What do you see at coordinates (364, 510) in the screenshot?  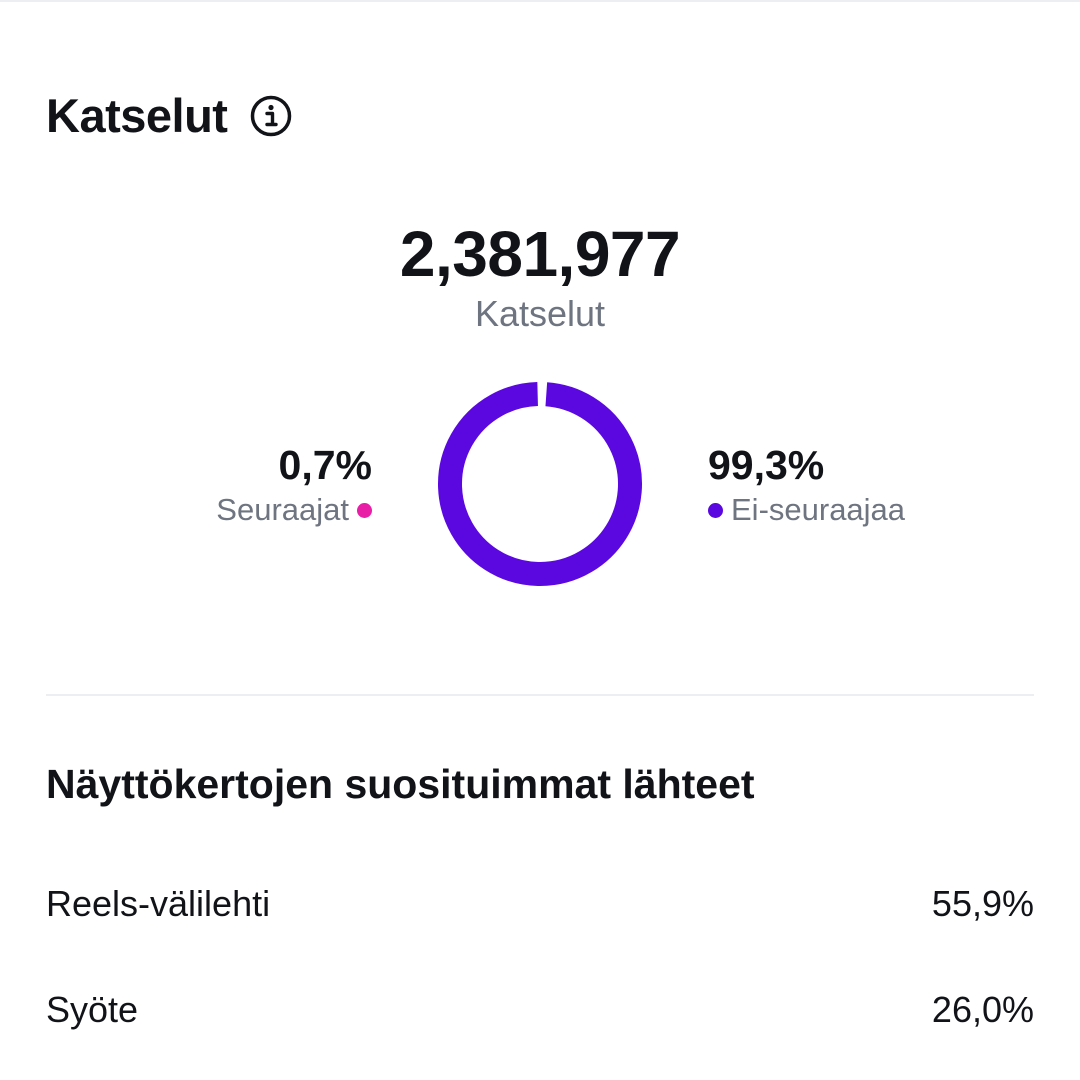 I see `followers-dot` at bounding box center [364, 510].